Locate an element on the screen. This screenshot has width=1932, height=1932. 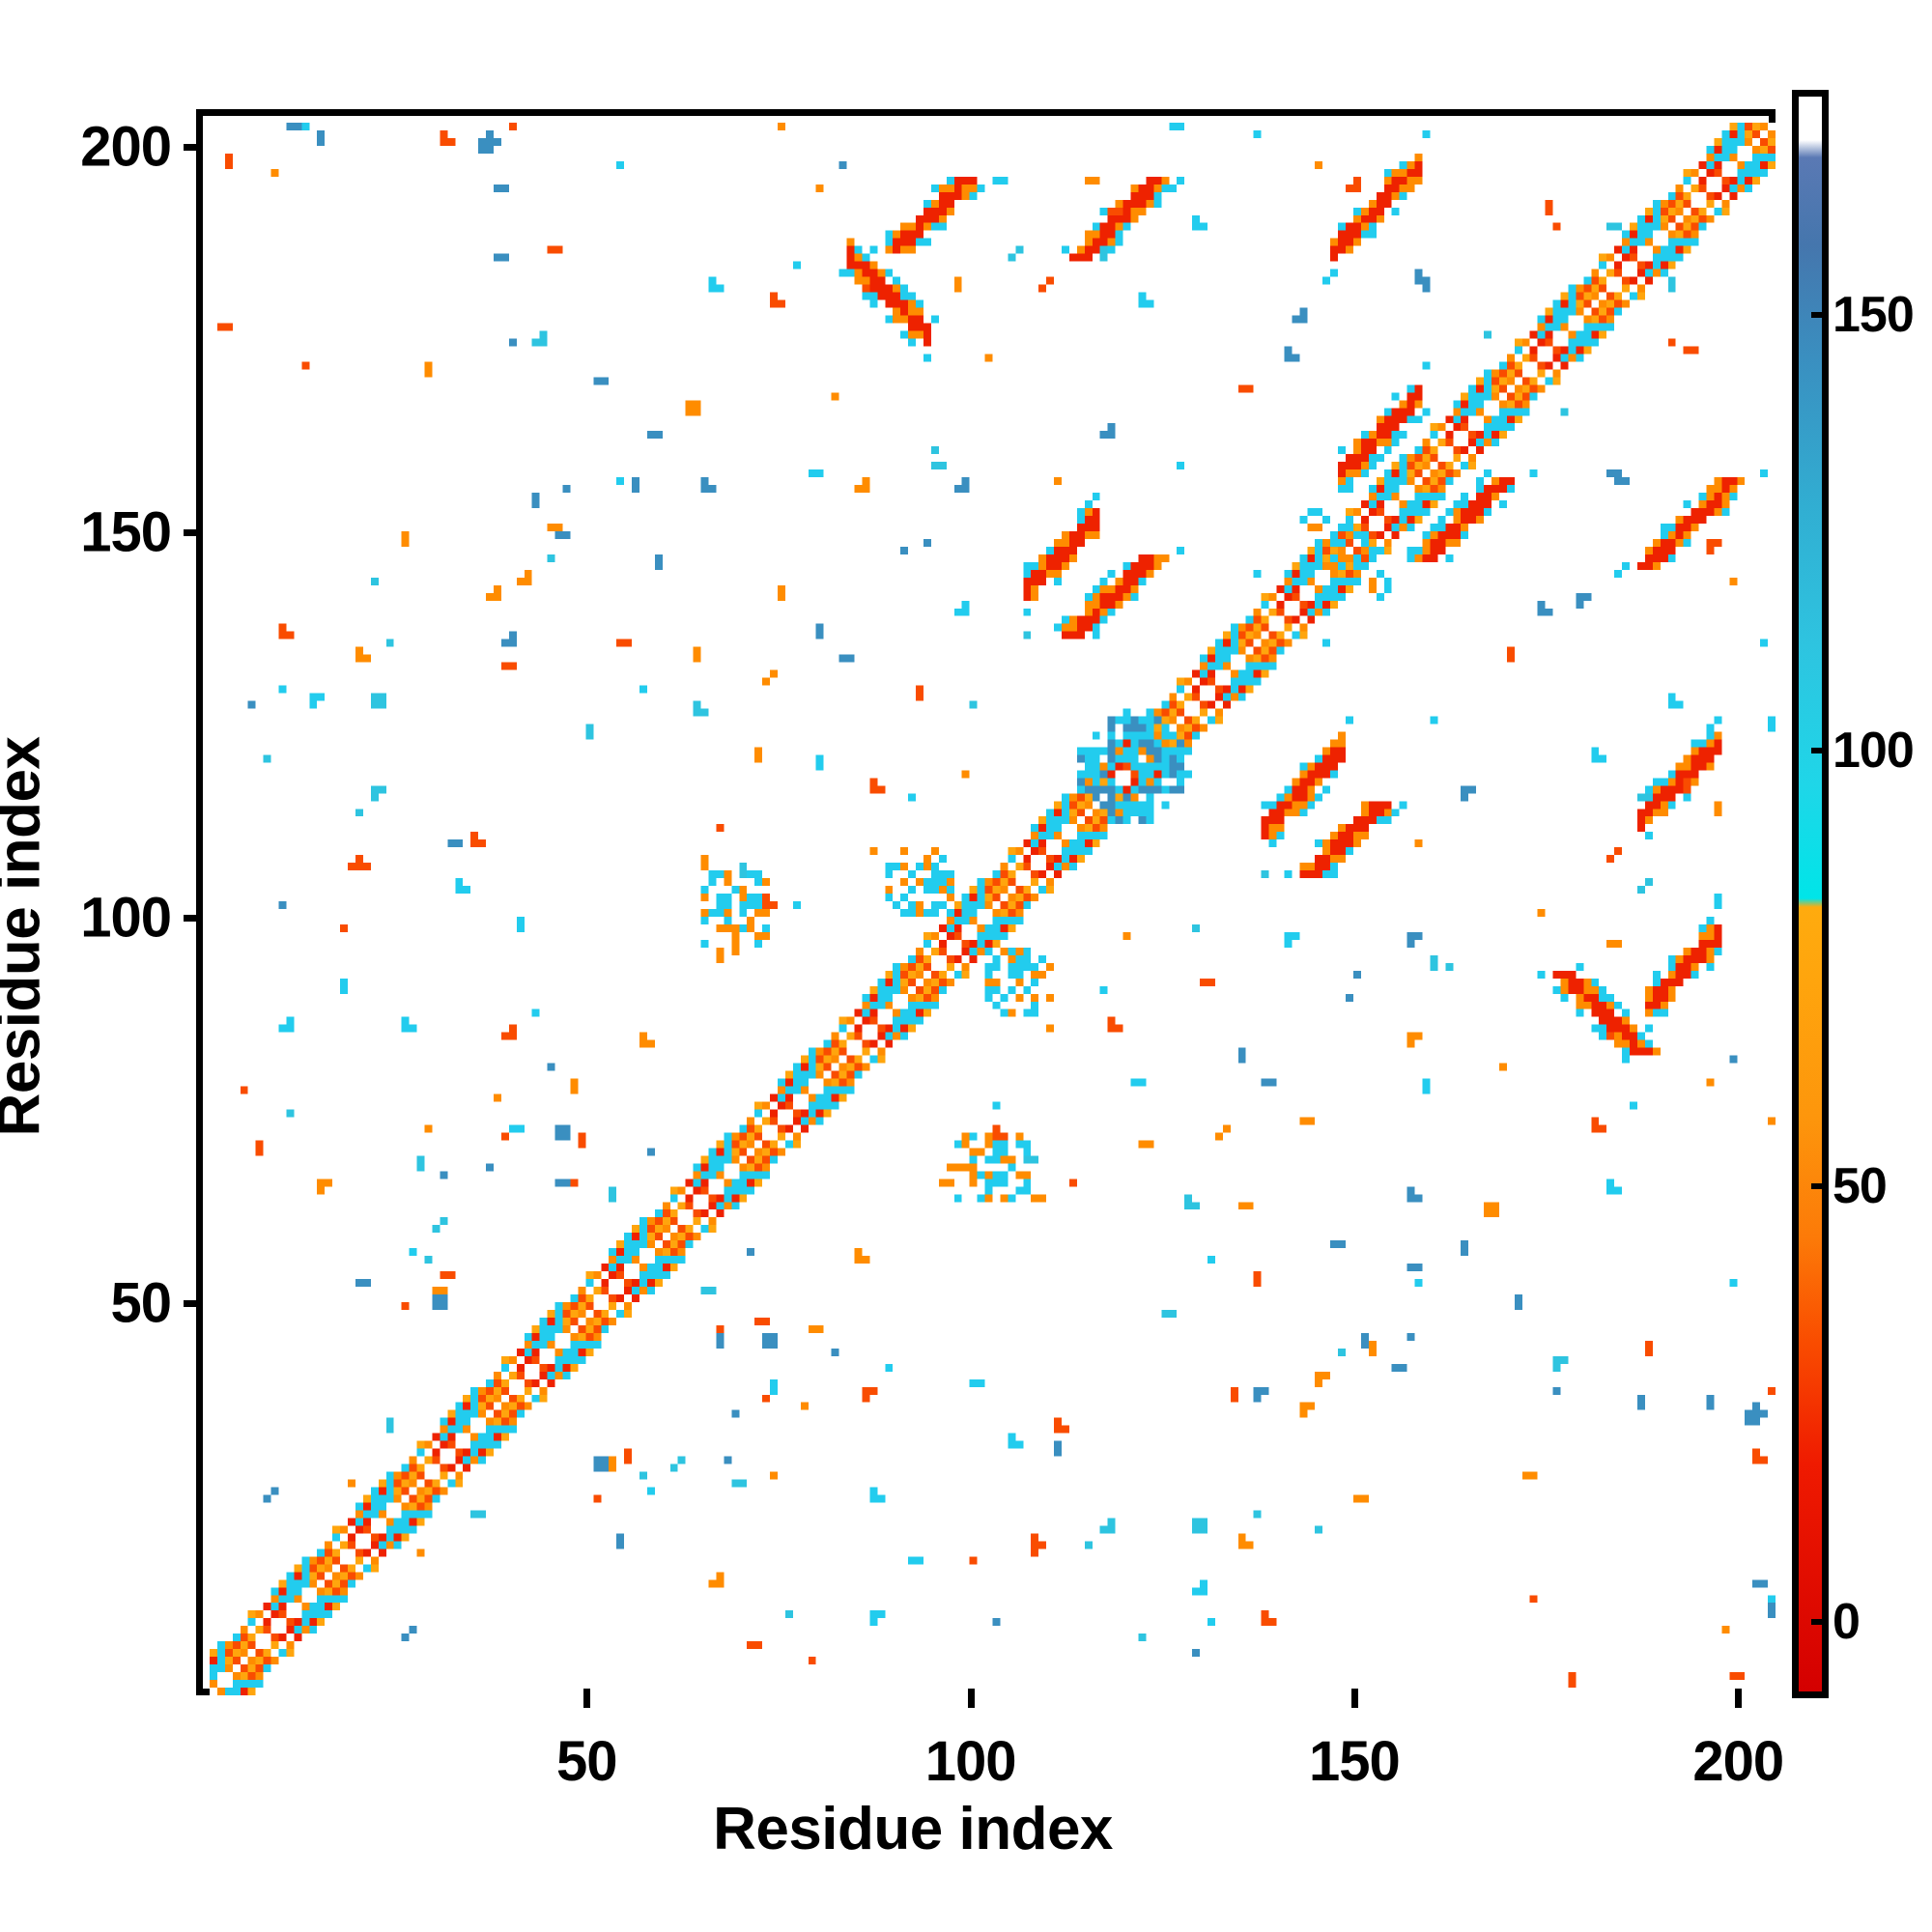
x-axis-title: Residue index is located at coordinates (966, 1829).